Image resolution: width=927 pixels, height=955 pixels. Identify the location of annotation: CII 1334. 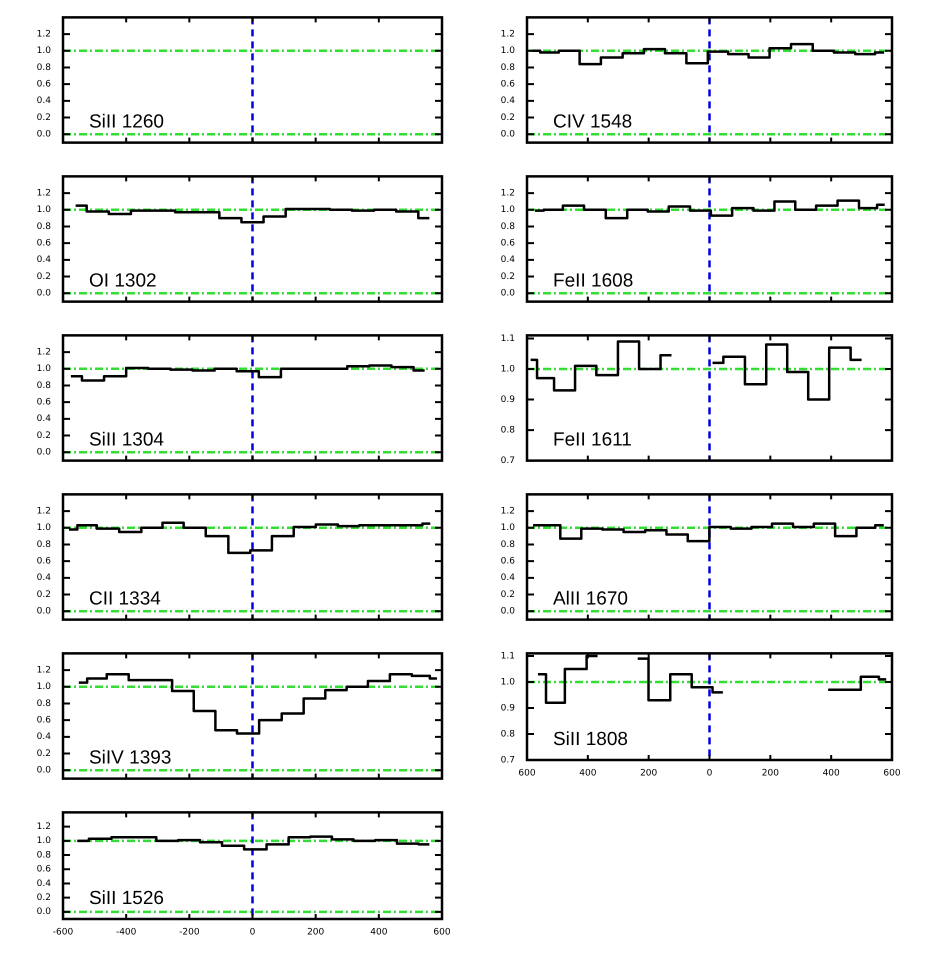
(125, 599).